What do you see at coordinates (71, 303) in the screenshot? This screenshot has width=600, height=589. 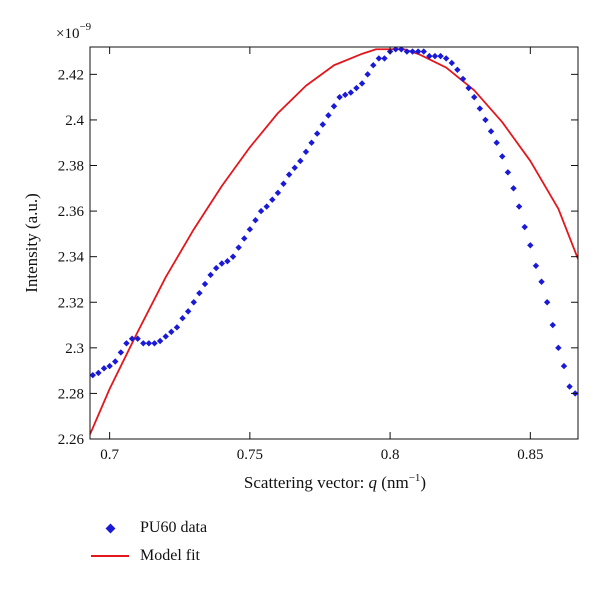 I see `y-tick-label: 2.32` at bounding box center [71, 303].